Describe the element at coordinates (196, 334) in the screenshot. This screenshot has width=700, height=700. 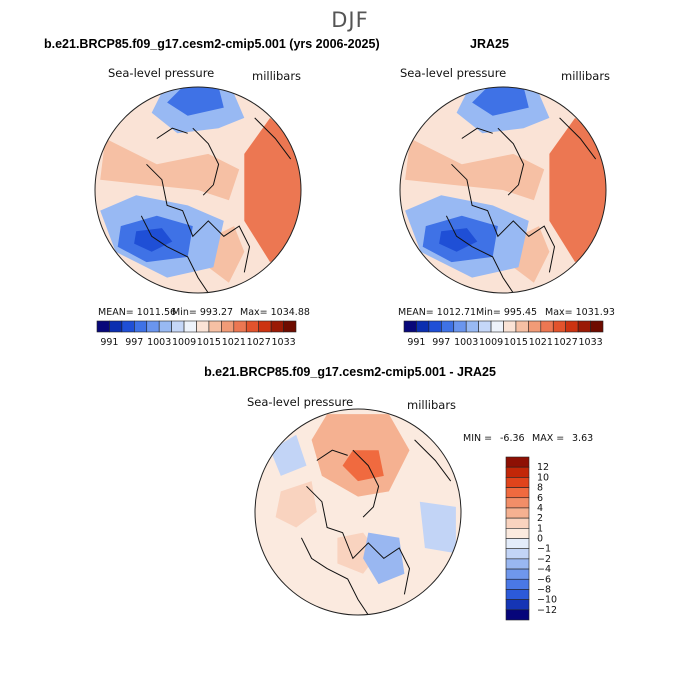
I see `colorbar-1: 991 997 1003 1009 1015 1021 1027 1033` at that location.